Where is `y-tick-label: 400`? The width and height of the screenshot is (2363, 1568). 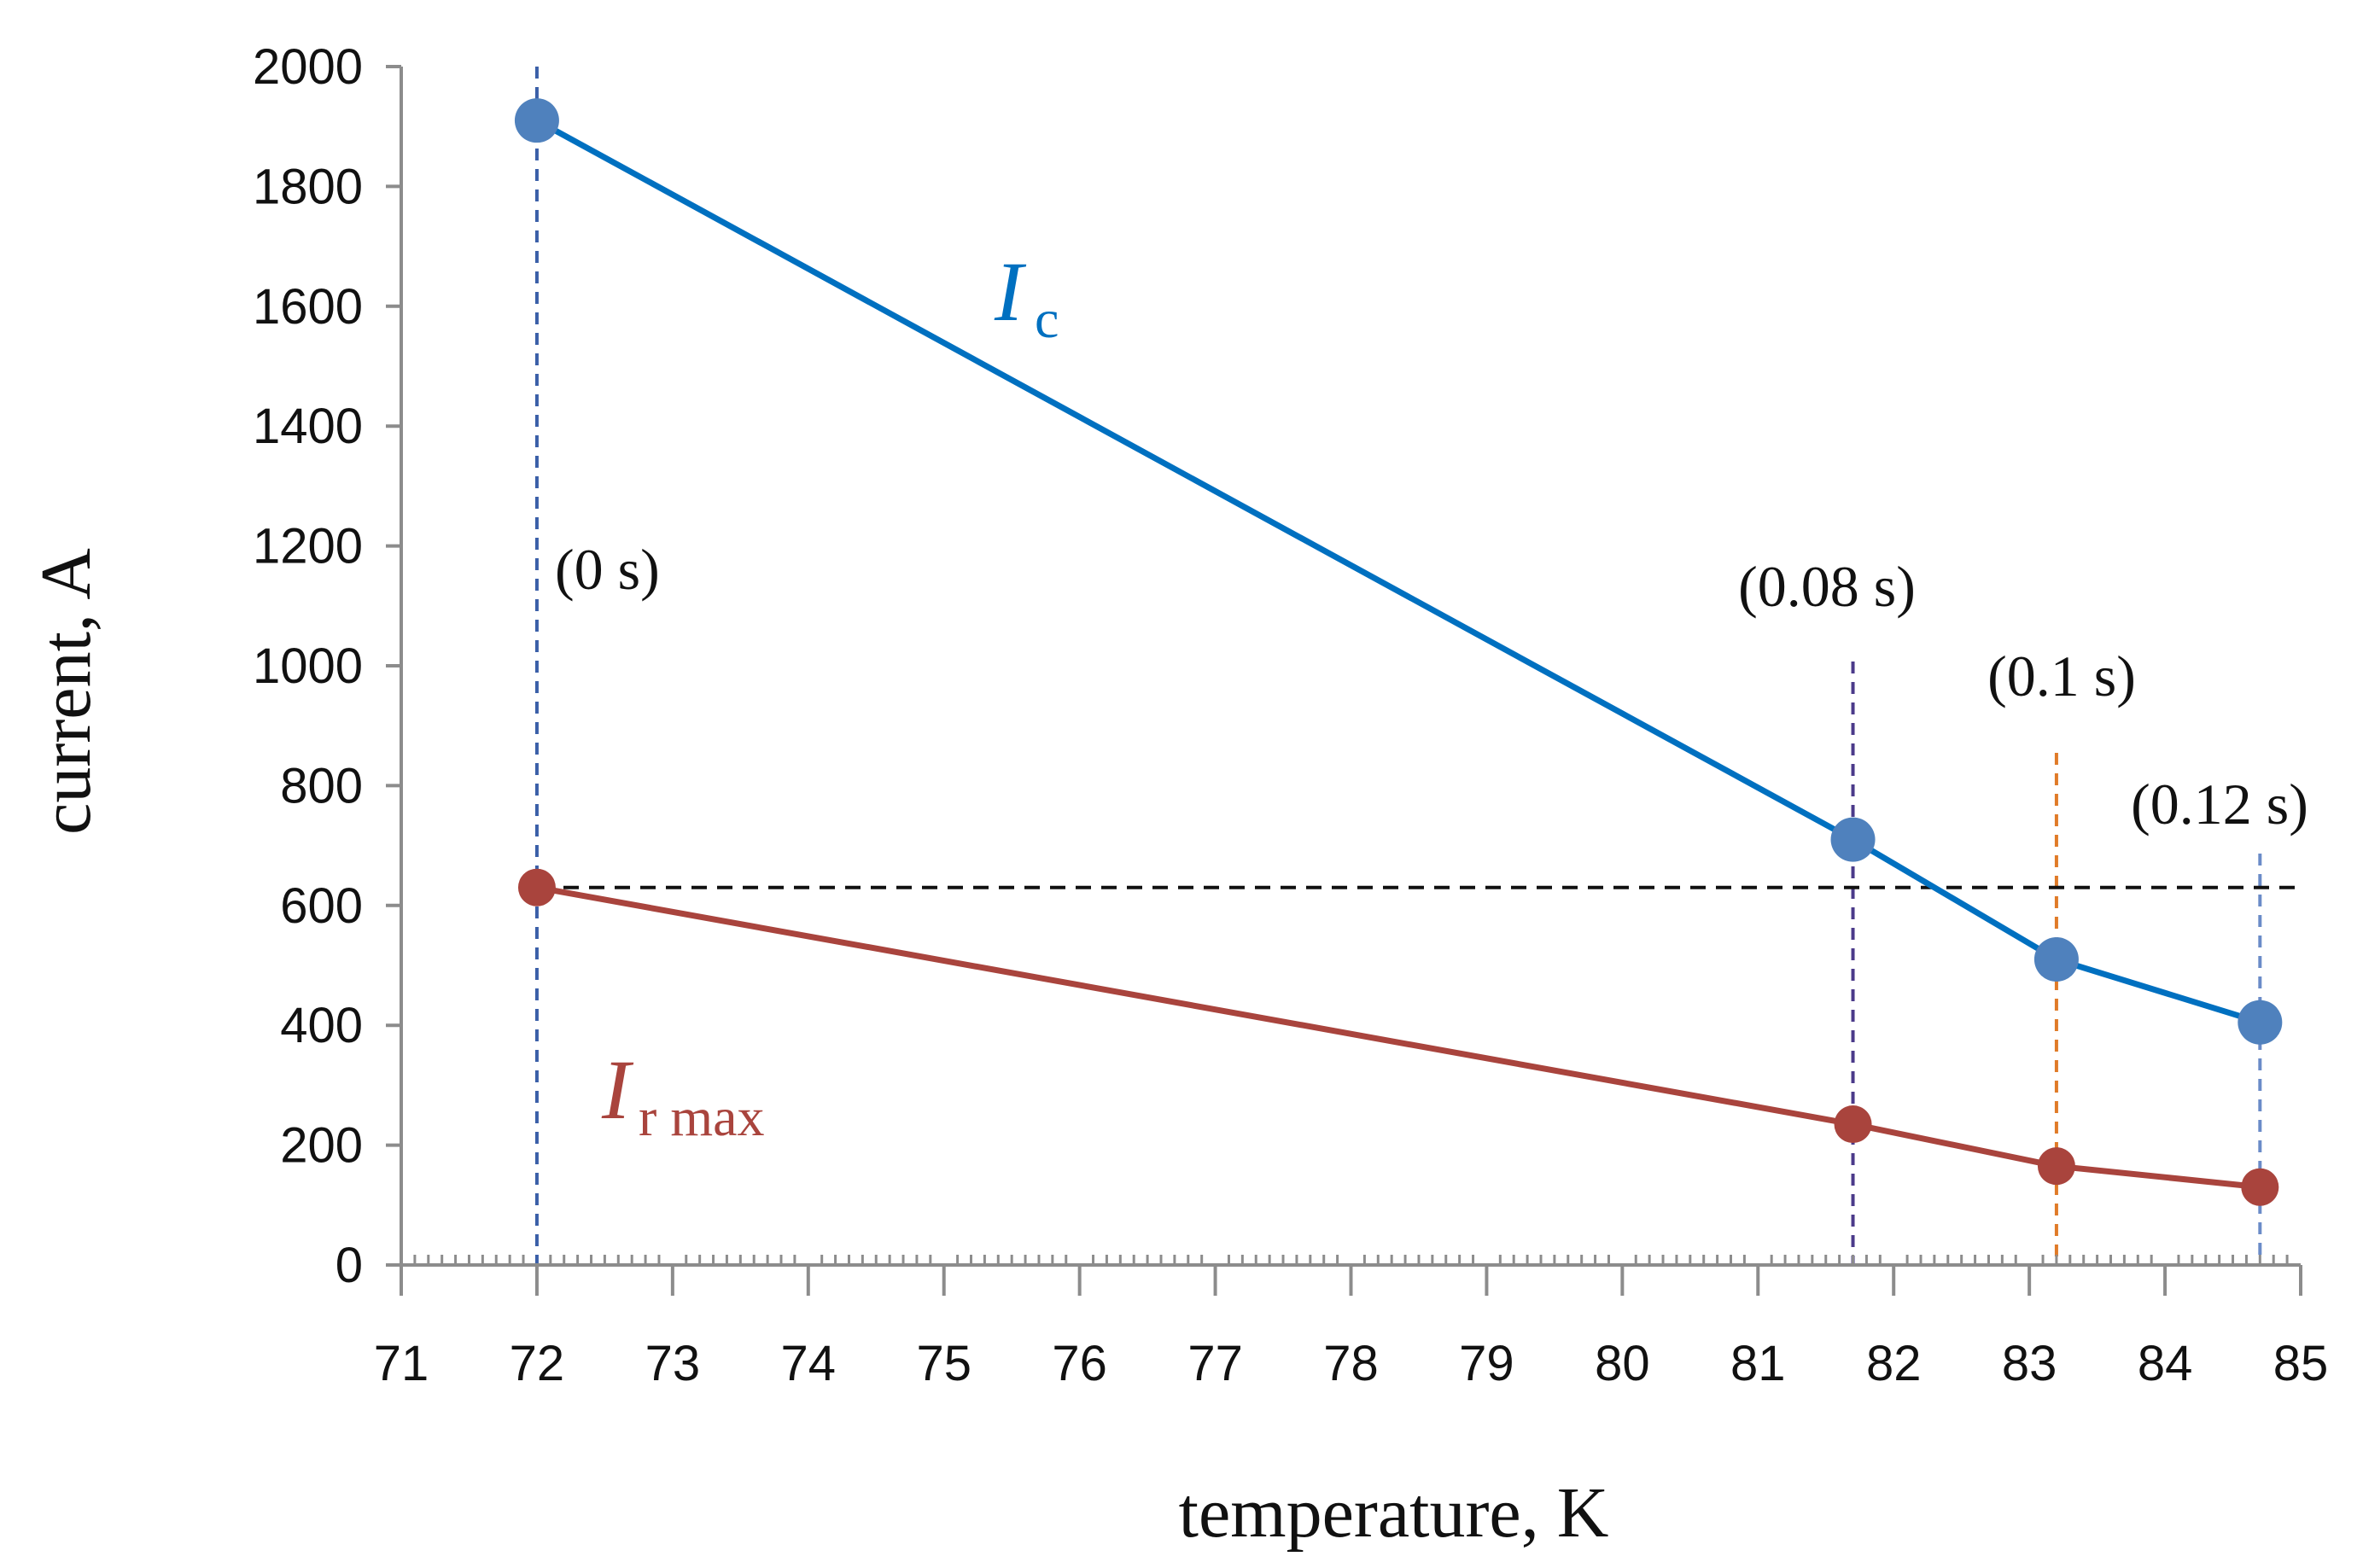
y-tick-label: 400 is located at coordinates (321, 1025).